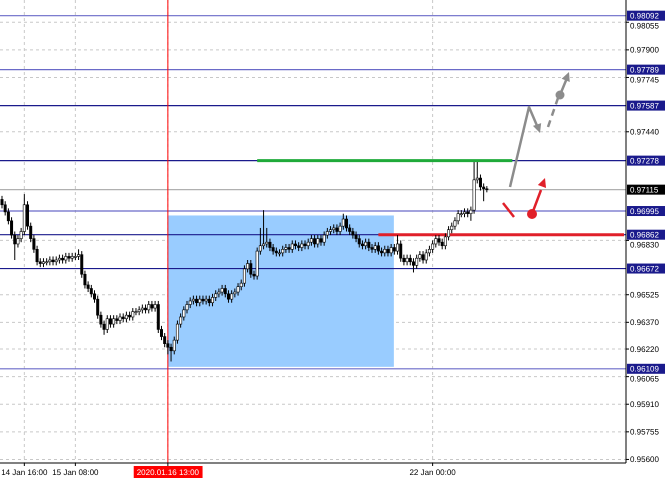 The image size is (665, 479). I want to click on y-tick-label: 0.96370, so click(645, 323).